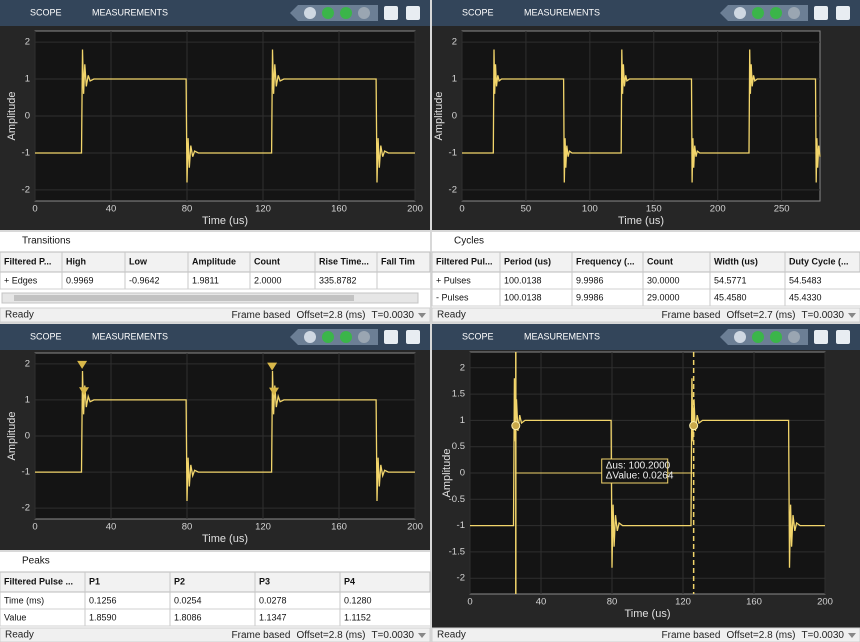 The width and height of the screenshot is (860, 642). What do you see at coordinates (21, 280) in the screenshot?
I see `table-cell: + Edges` at bounding box center [21, 280].